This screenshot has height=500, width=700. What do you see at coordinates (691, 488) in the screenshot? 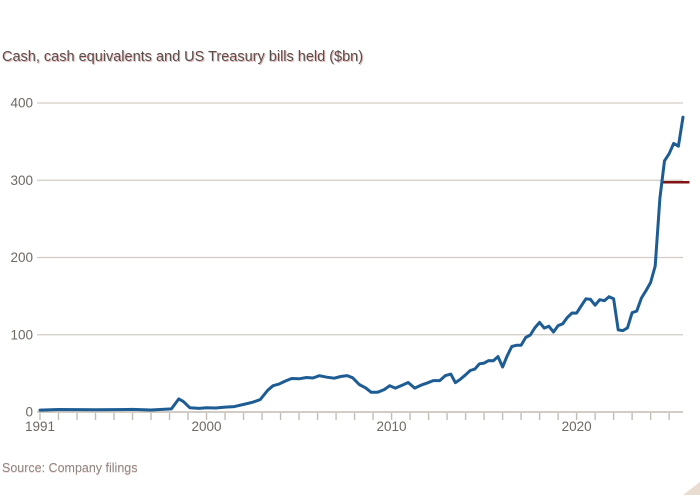
I see `expand-corner-triangle-icon` at bounding box center [691, 488].